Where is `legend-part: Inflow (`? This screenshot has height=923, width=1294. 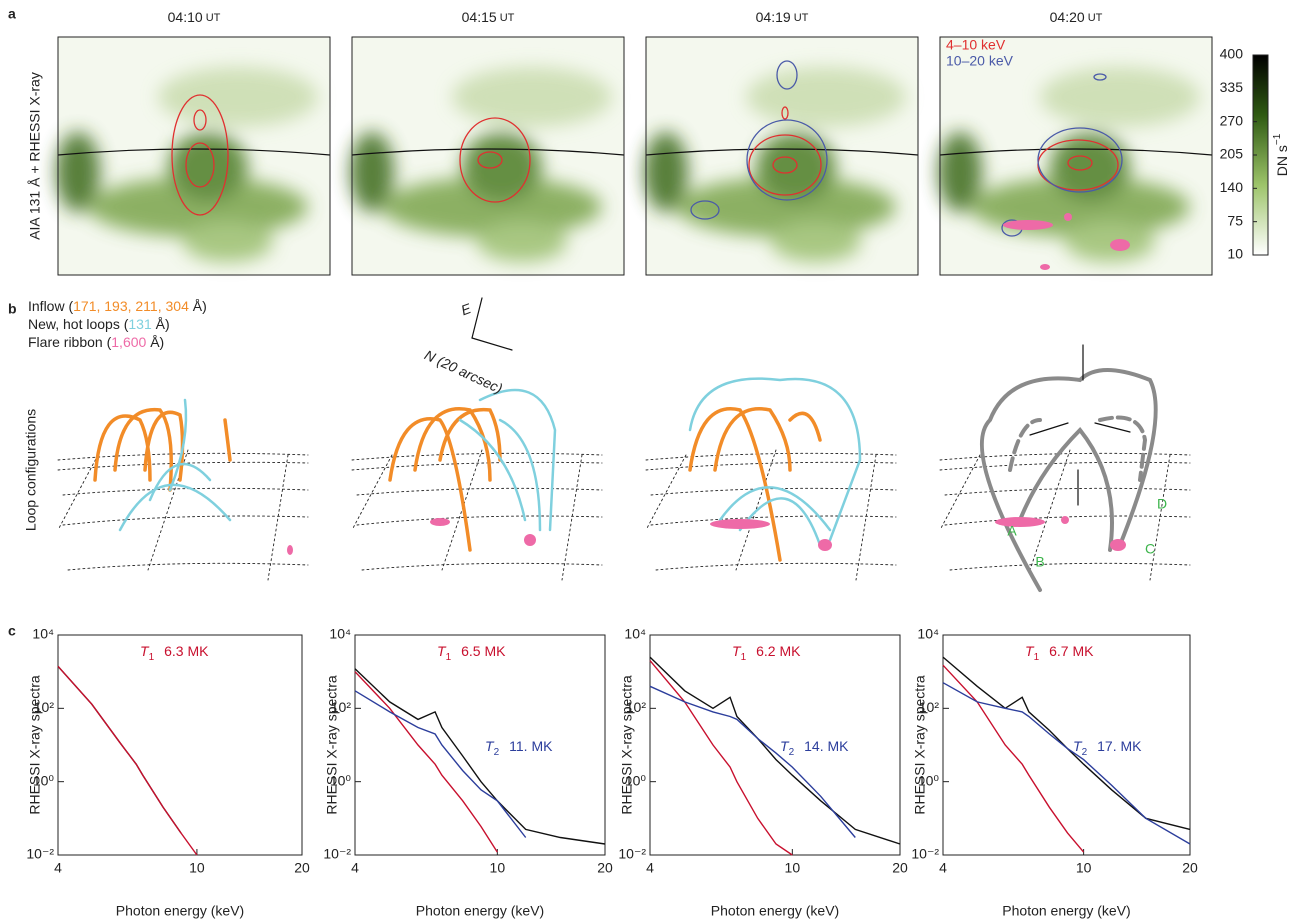 legend-part: Inflow ( is located at coordinates (50, 306).